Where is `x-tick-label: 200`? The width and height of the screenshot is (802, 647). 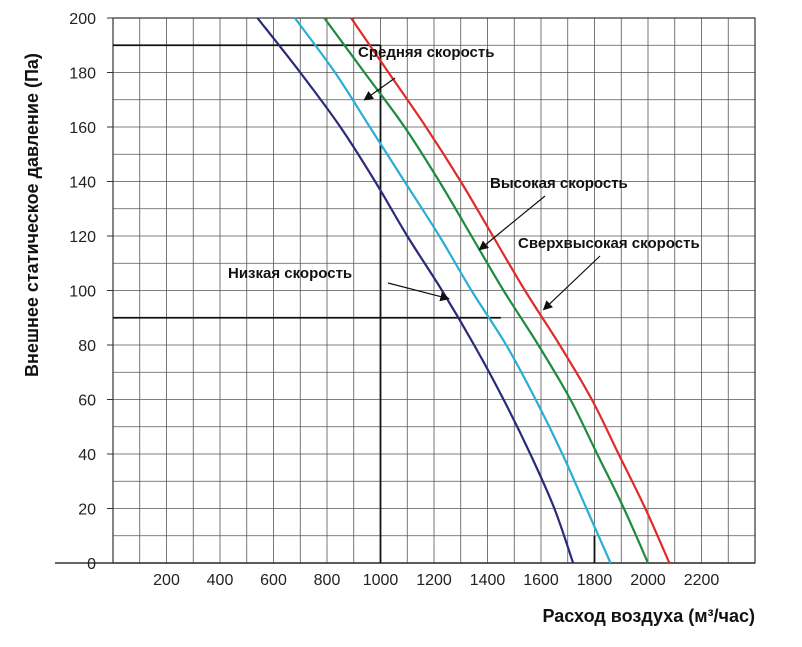 x-tick-label: 200 is located at coordinates (166, 580).